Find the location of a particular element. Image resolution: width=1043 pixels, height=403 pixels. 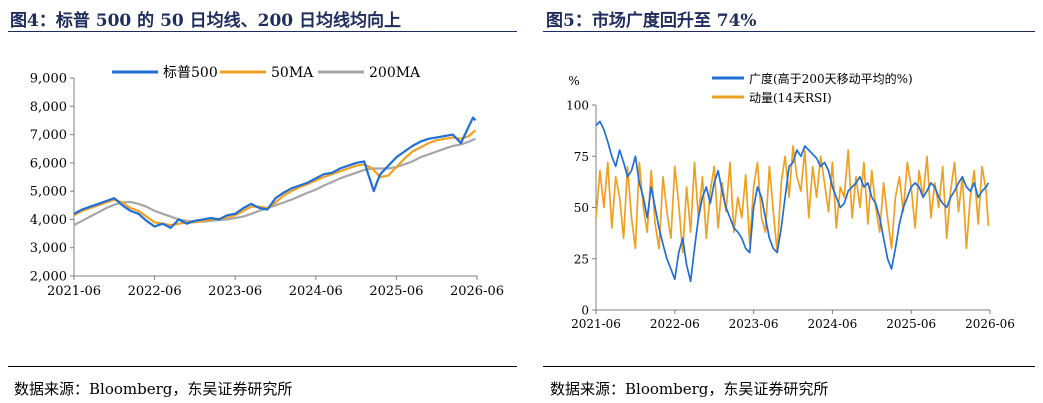

y-tick-label: 0 is located at coordinates (585, 311).